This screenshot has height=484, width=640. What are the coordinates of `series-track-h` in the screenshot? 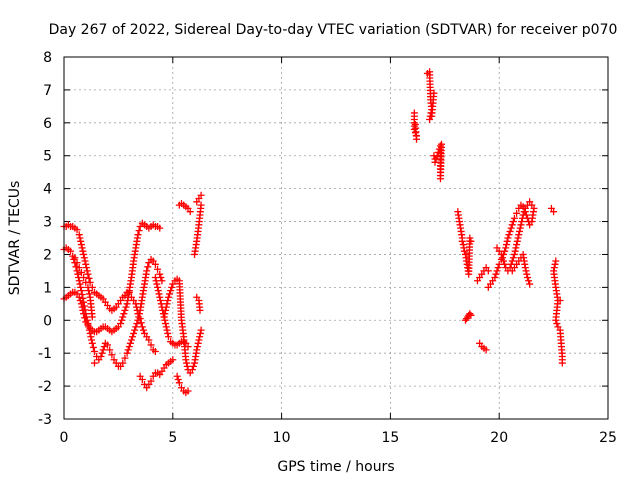 It's located at (182, 384).